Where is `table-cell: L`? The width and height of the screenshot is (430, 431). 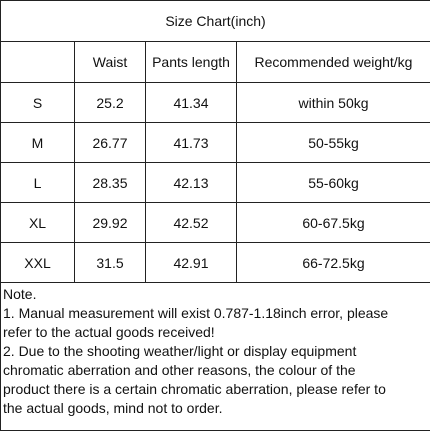
table-cell: L is located at coordinates (38, 183).